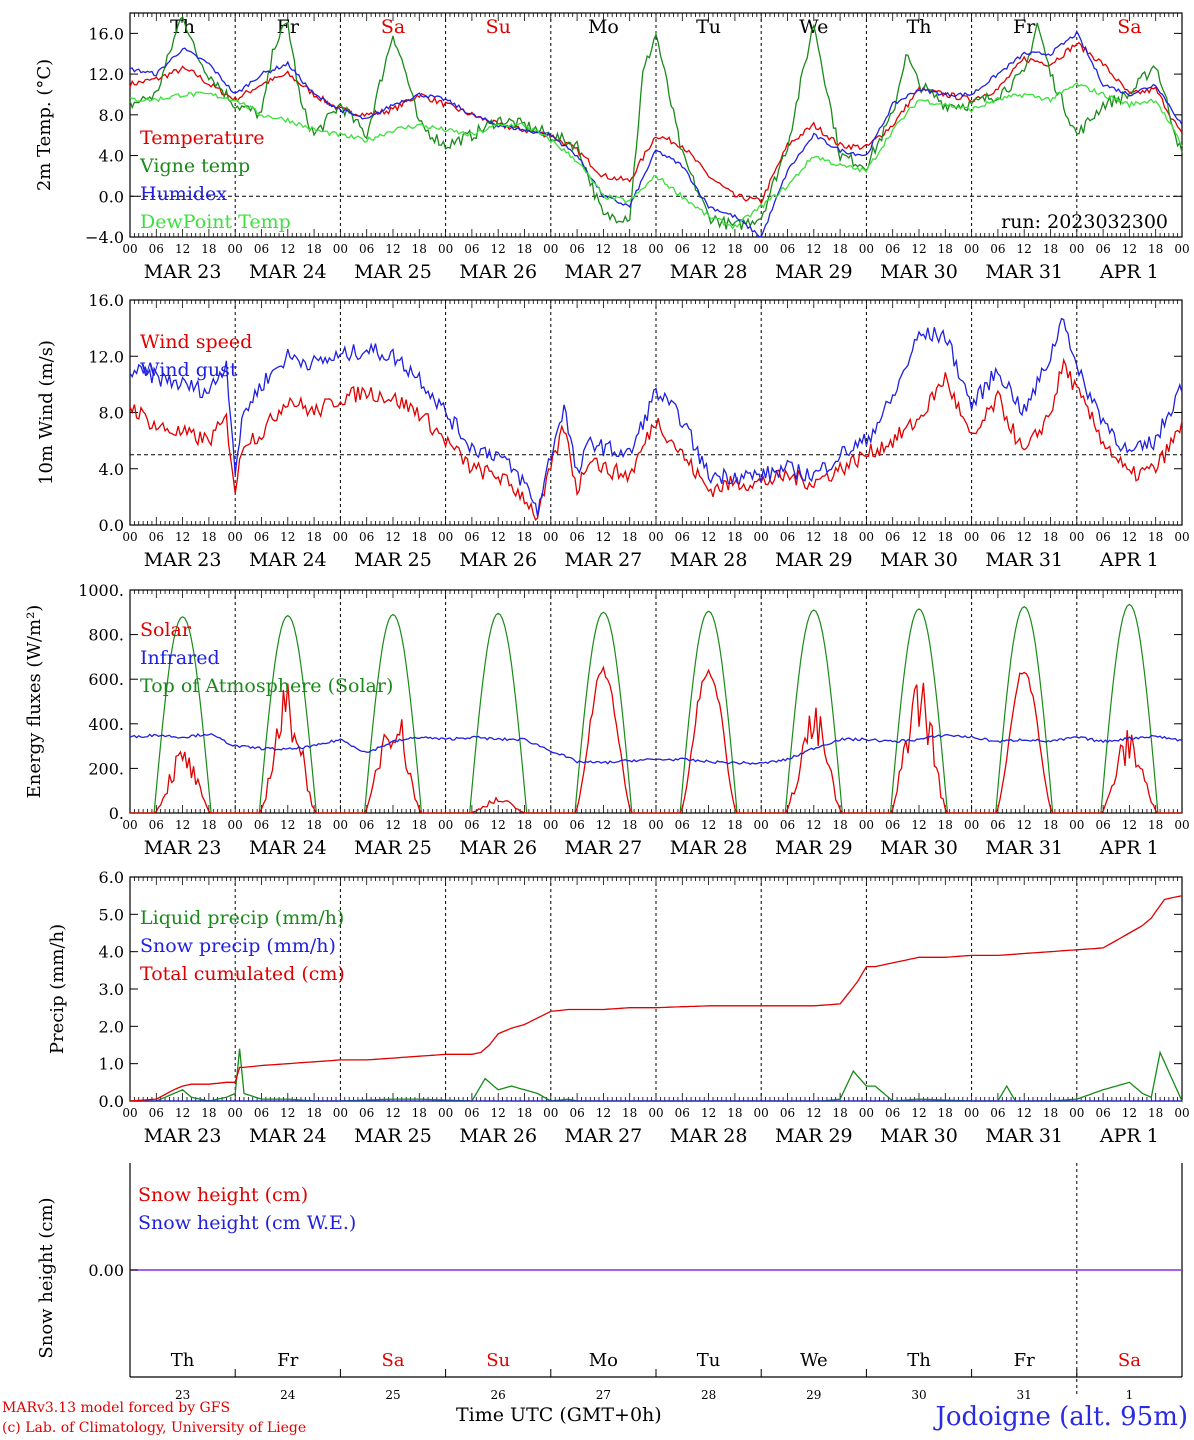 Image resolution: width=1194 pixels, height=1440 pixels. Describe the element at coordinates (106, 356) in the screenshot. I see `y-tick-label: 12.0` at that location.